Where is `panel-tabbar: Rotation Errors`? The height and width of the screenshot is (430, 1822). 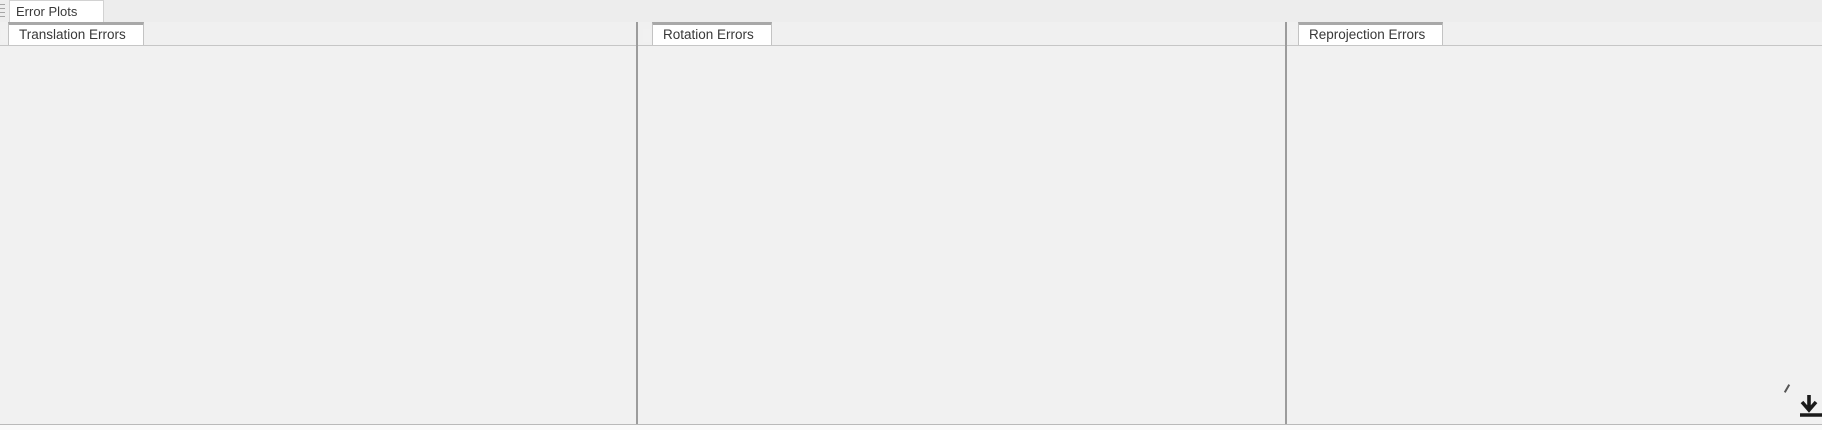
panel-tabbar: Rotation Errors is located at coordinates (961, 34).